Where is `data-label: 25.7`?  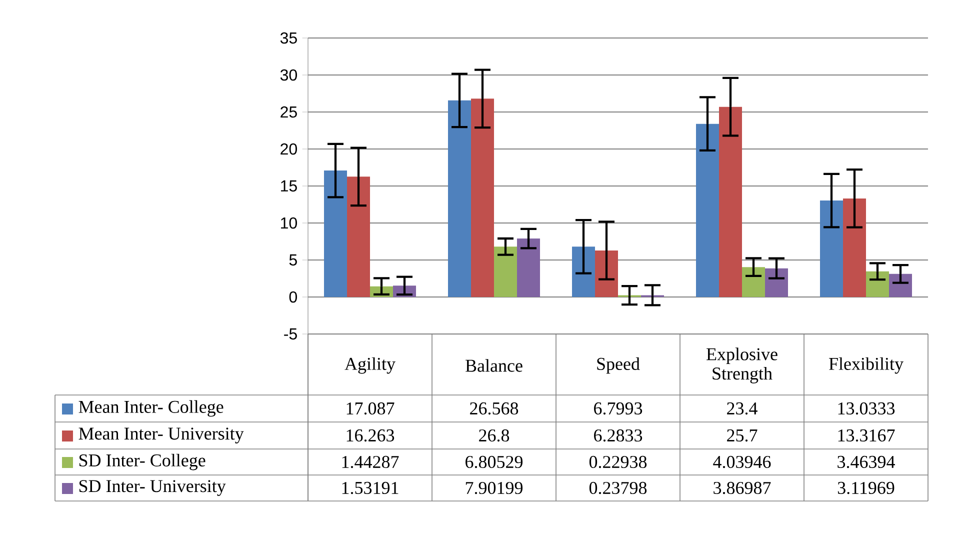 data-label: 25.7 is located at coordinates (742, 435).